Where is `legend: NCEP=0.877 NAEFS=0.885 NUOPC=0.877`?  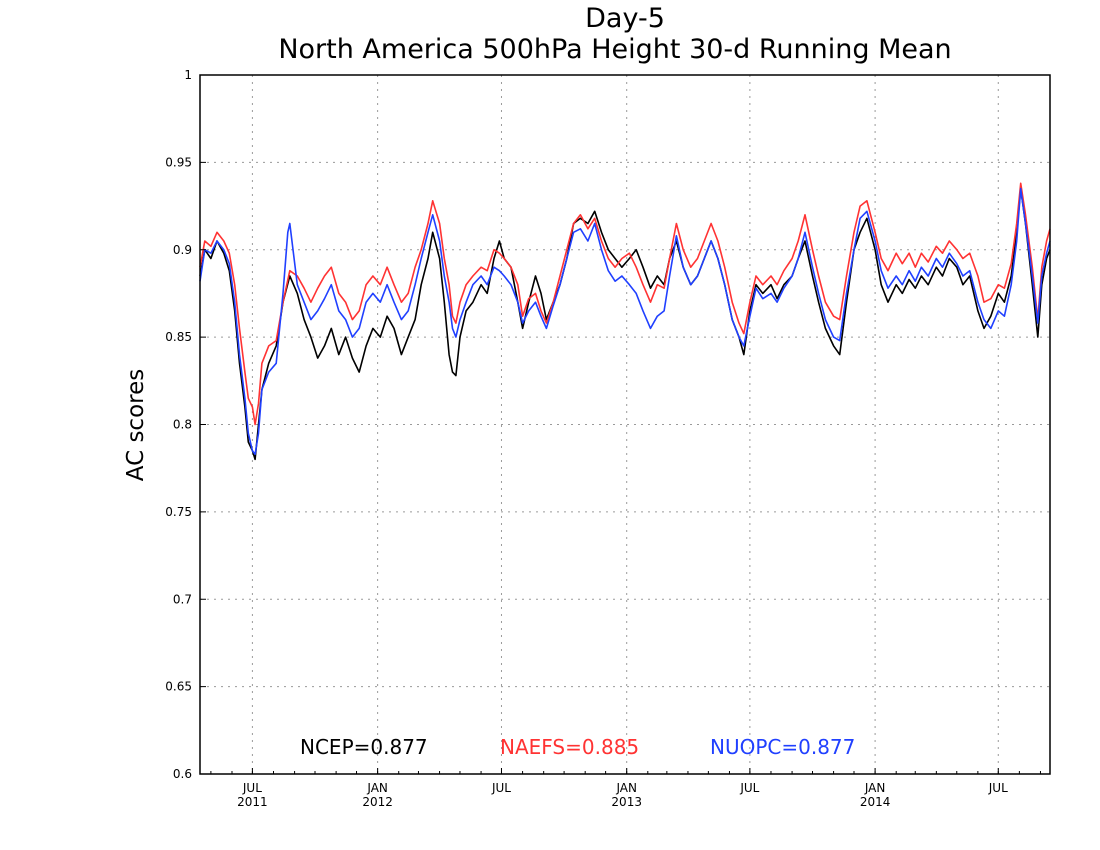 legend: NCEP=0.877 NAEFS=0.885 NUOPC=0.877 is located at coordinates (577, 747).